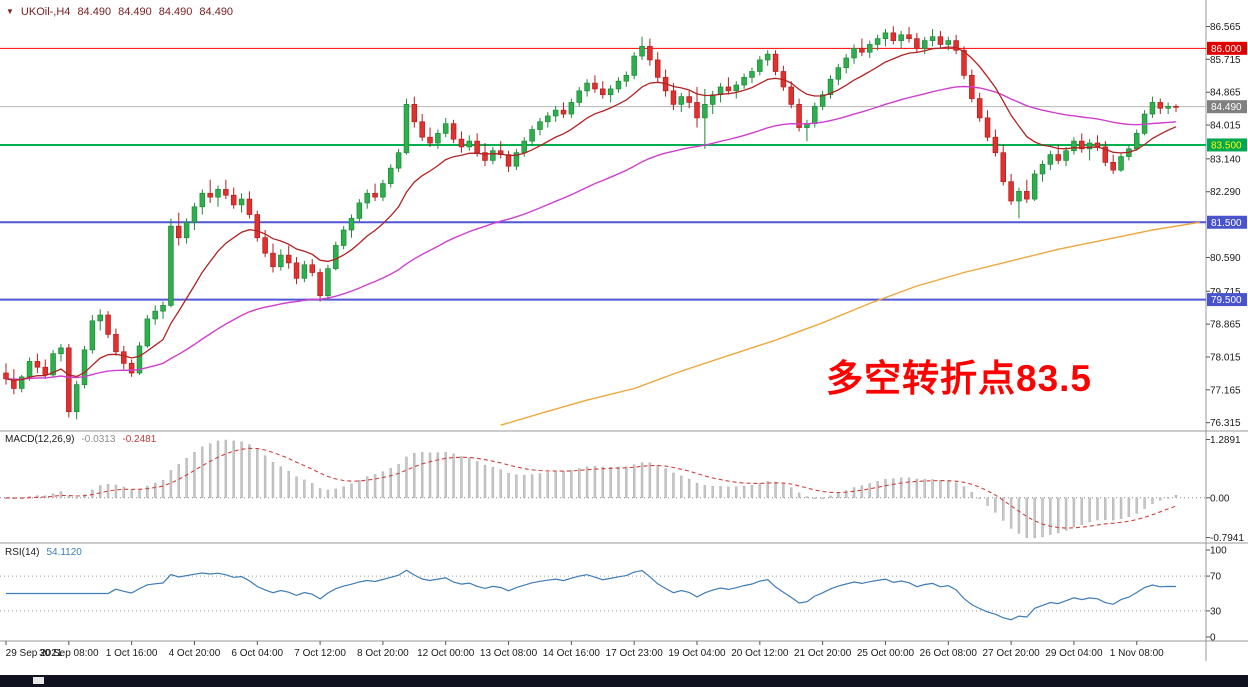 This screenshot has height=687, width=1248. I want to click on svg-text: 29 Oct 04:00, so click(1074, 653).